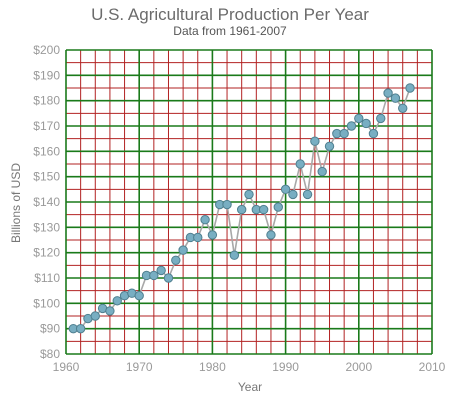 This screenshot has height=407, width=453. What do you see at coordinates (47, 278) in the screenshot?
I see `y-tick-label: $110` at bounding box center [47, 278].